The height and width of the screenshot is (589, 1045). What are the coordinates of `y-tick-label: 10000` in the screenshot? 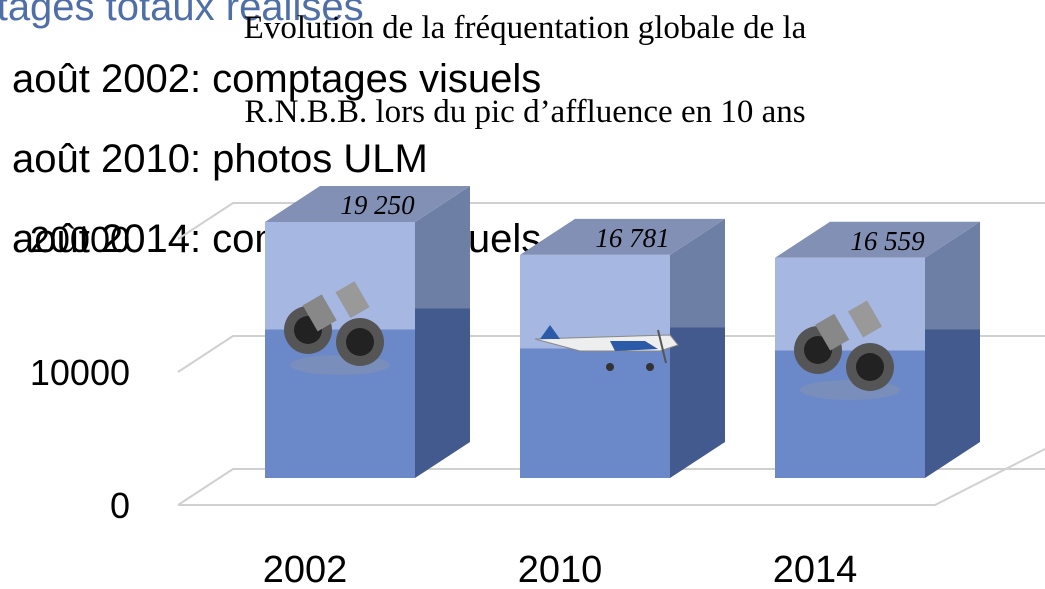 It's located at (80, 372).